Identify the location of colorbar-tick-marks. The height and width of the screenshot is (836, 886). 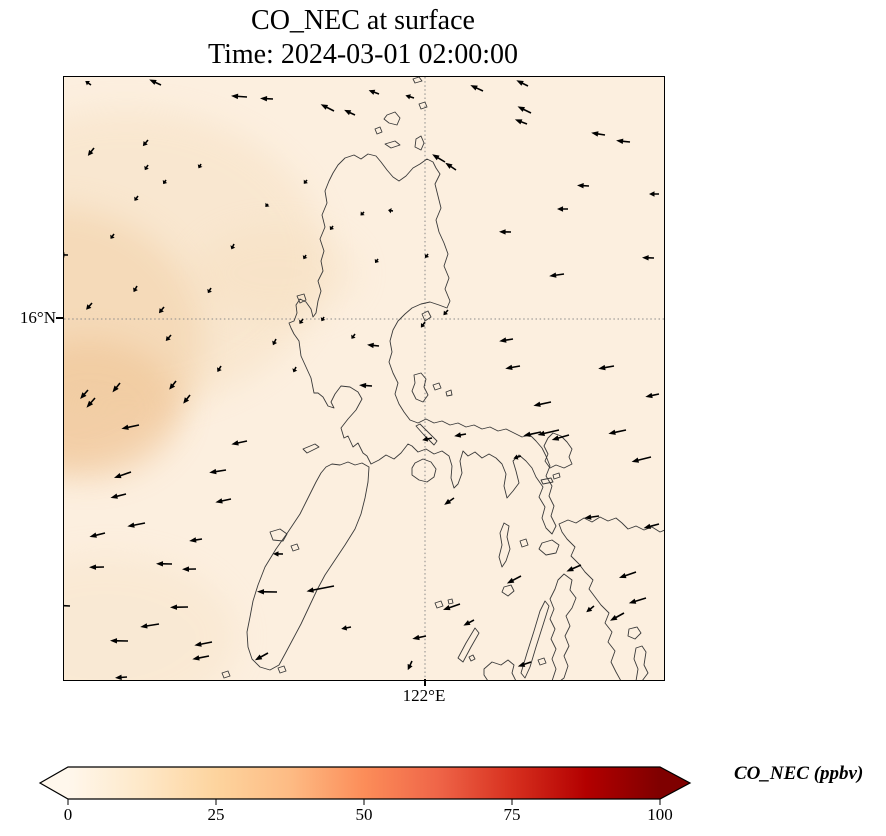
(364, 802).